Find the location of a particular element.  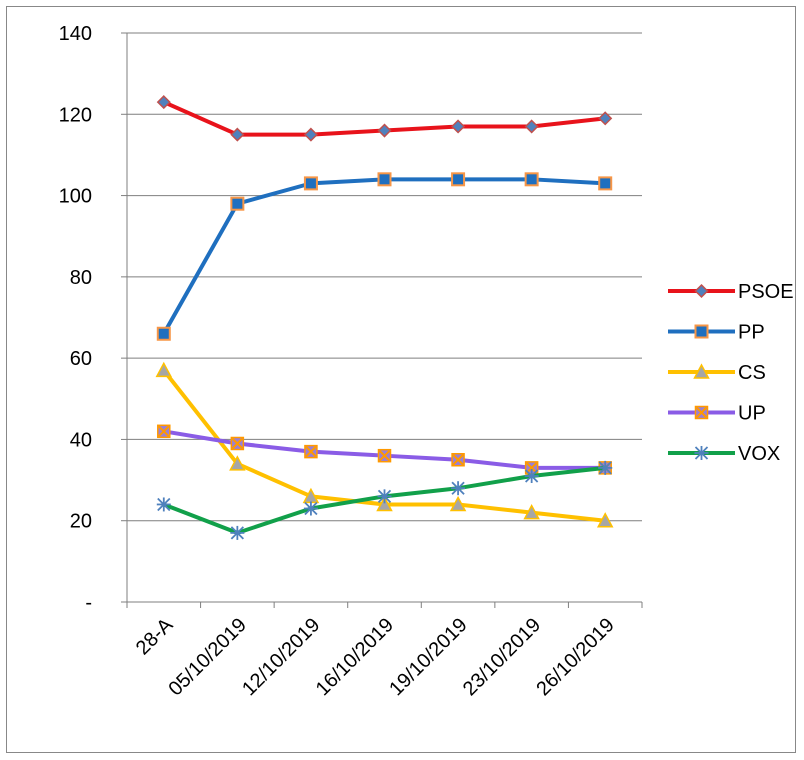

series-line-pp is located at coordinates (384, 256).